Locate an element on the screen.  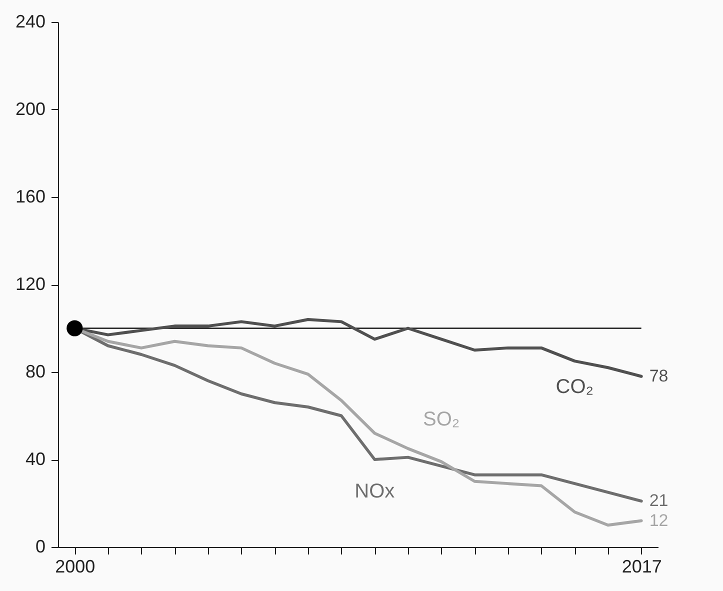
data-label: 12 is located at coordinates (658, 520).